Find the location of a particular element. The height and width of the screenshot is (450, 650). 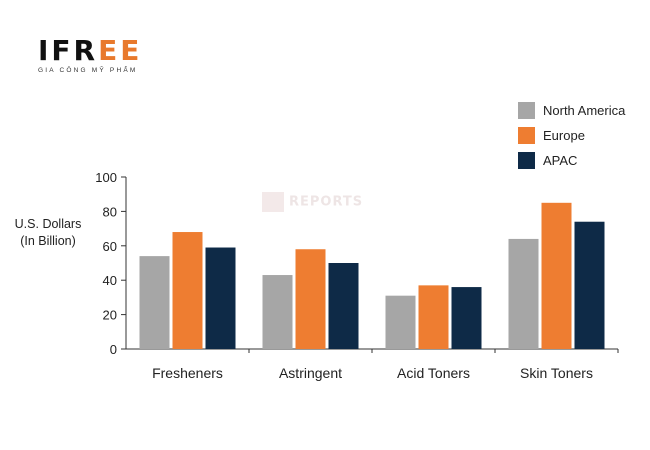

y-axis-label-line-1: U.S. Dollars is located at coordinates (48, 224).